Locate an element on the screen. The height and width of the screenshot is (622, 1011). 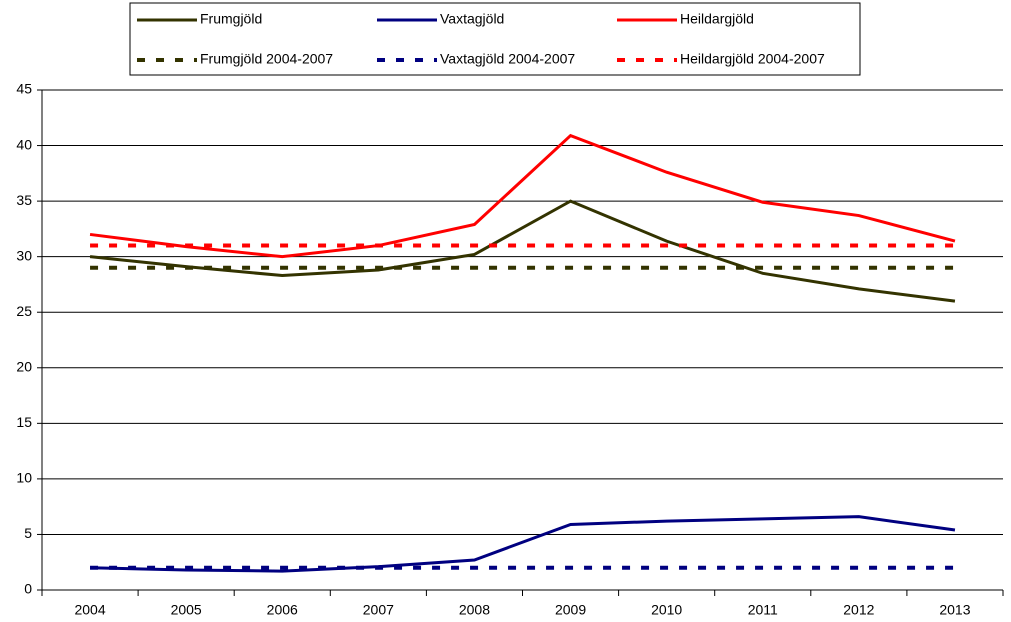
legend-label: Heildargjöld 2004-2007 is located at coordinates (752, 59).